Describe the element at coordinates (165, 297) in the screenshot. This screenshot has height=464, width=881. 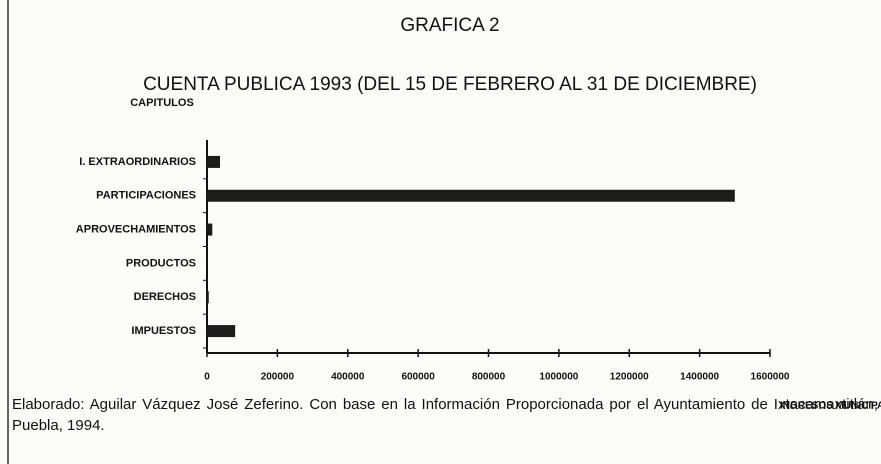
I see `y-tick-label: DERECHOS` at that location.